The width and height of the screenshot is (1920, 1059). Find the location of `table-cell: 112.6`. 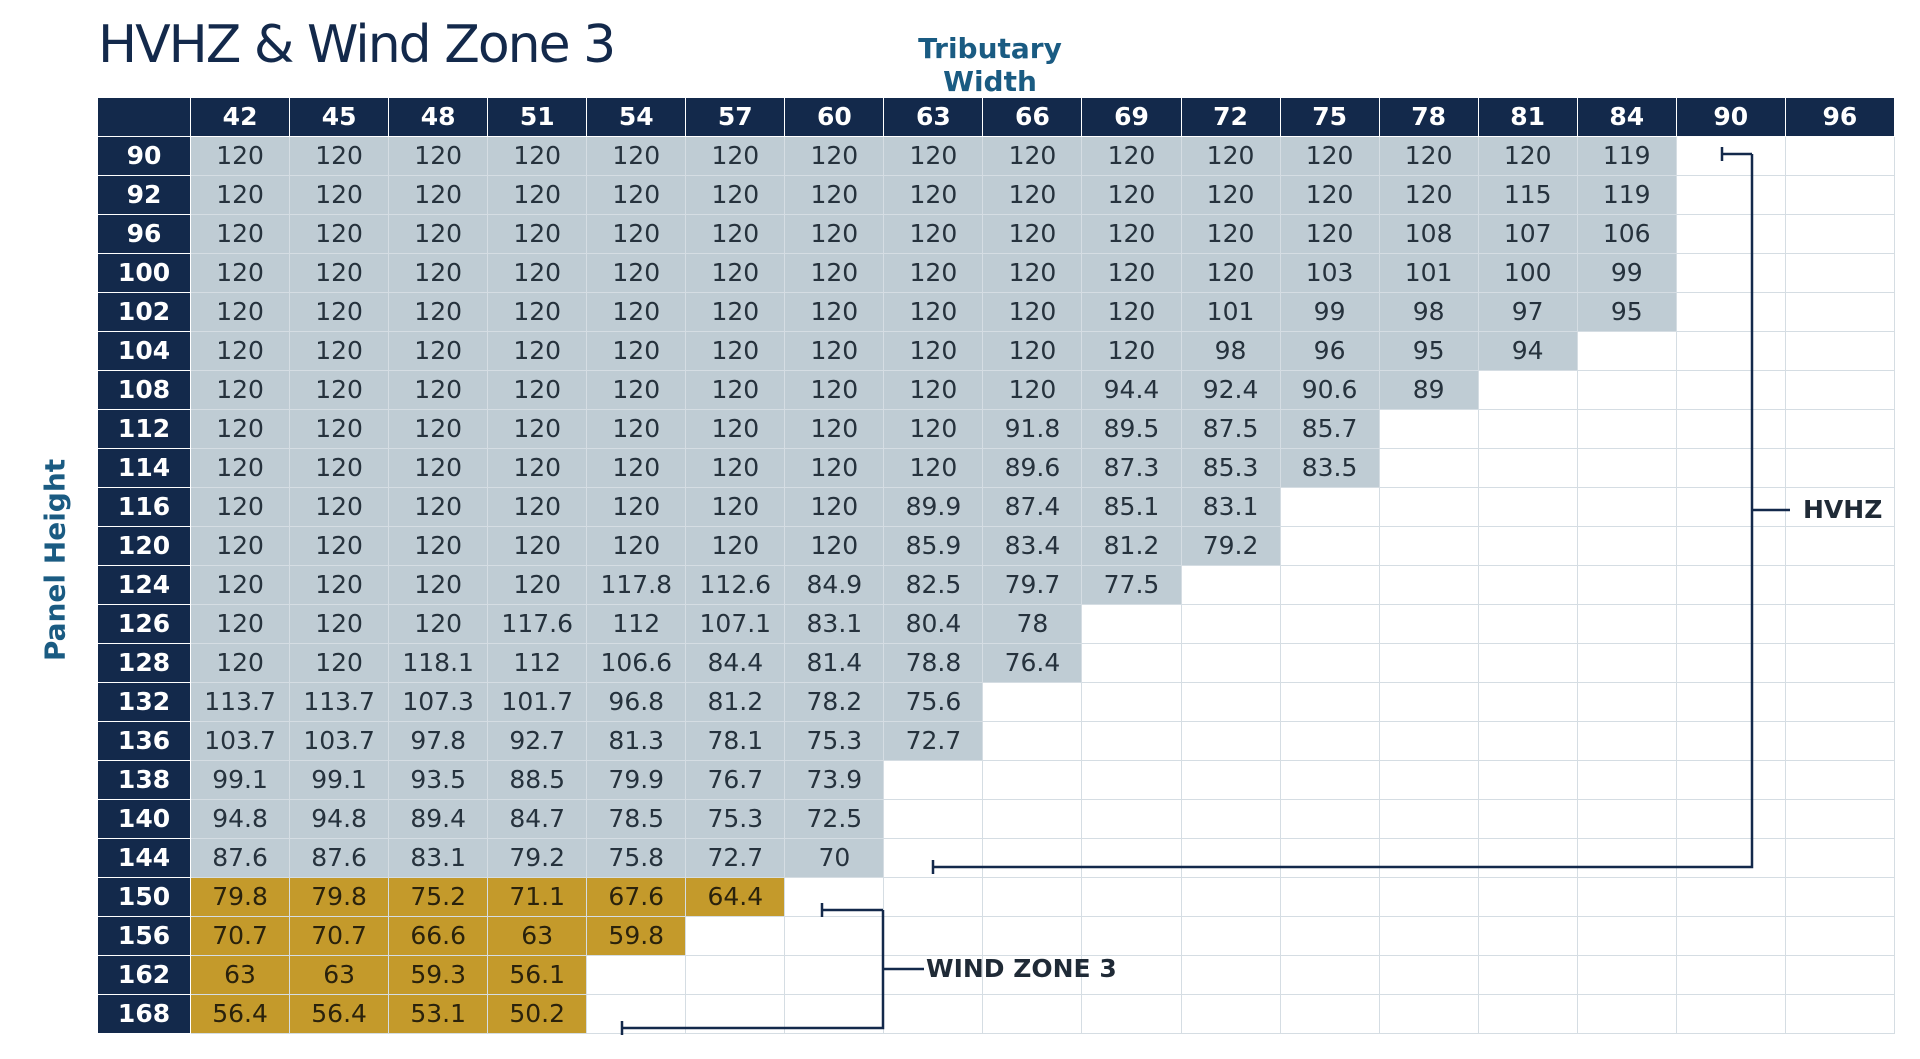

table-cell: 112.6 is located at coordinates (735, 585).